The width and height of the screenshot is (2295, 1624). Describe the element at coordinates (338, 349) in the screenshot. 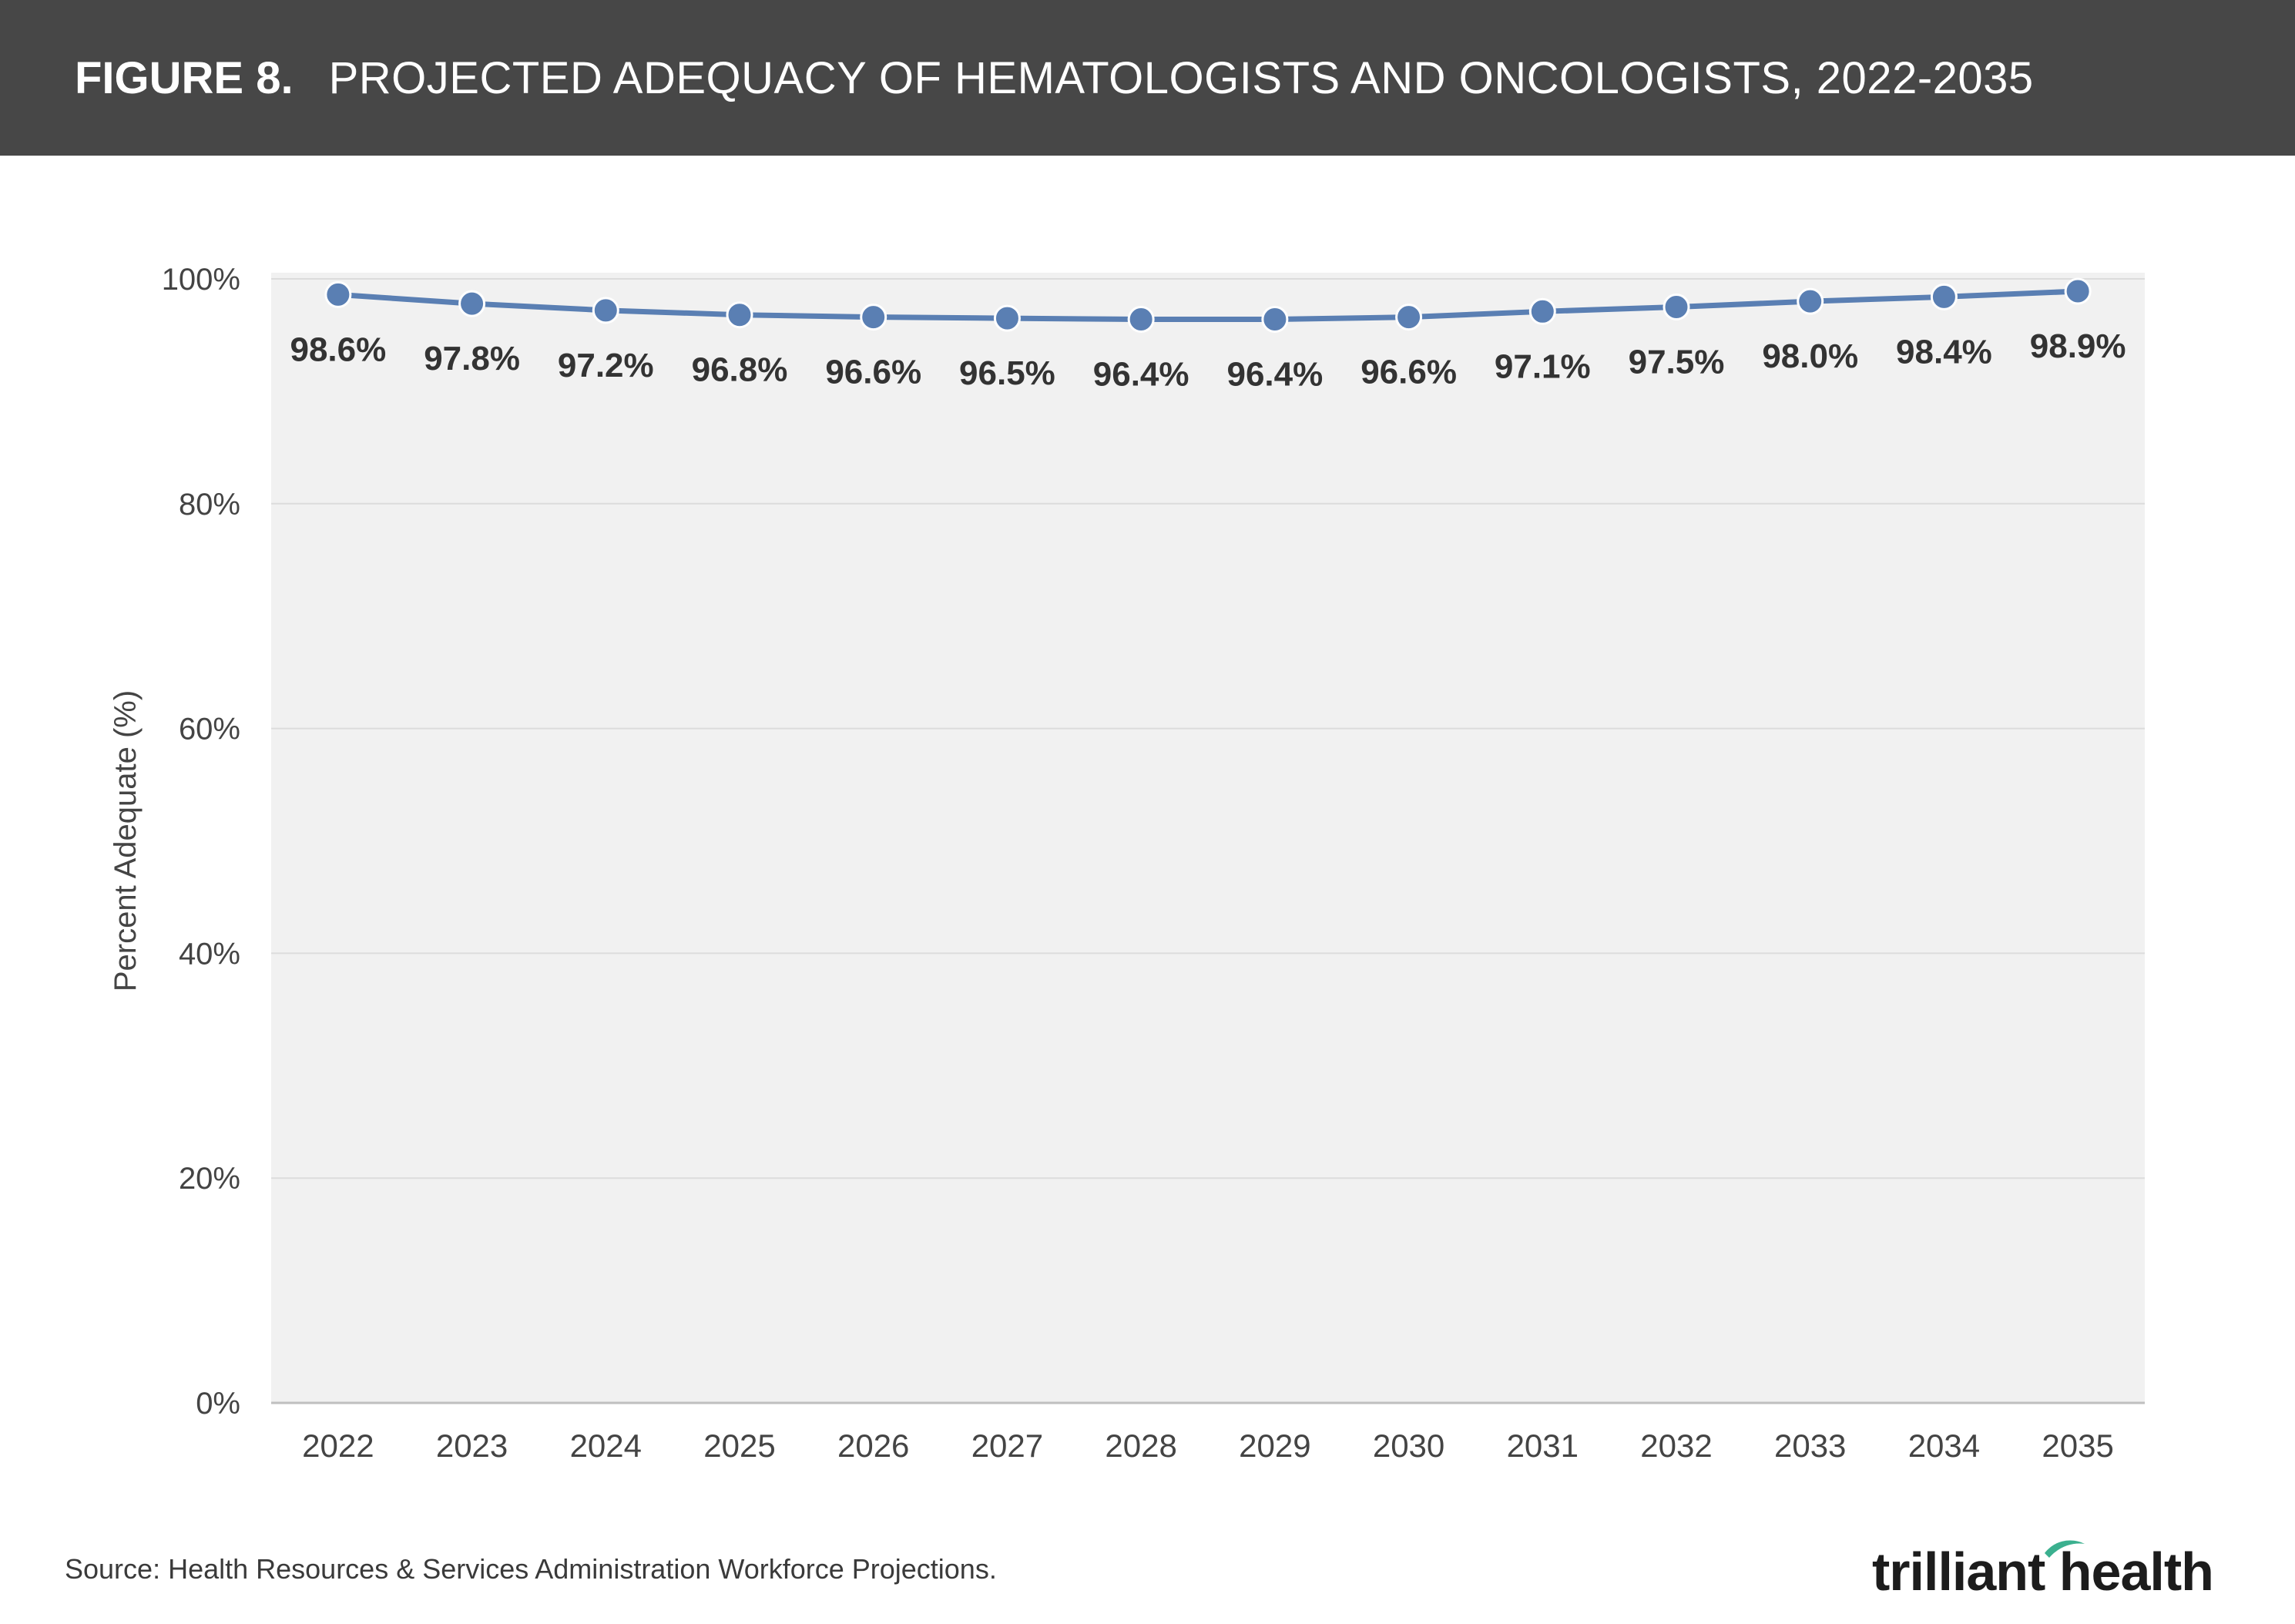

I see `data-label: 98.6%` at that location.